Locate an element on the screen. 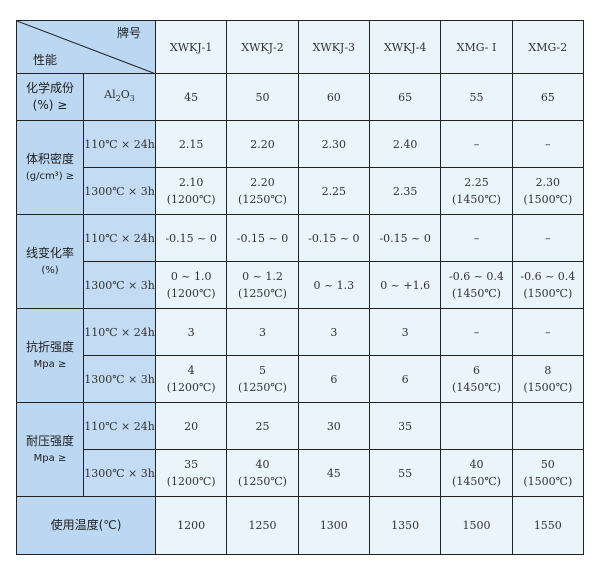 This screenshot has width=600, height=567. table-cell: 2.25 is located at coordinates (333, 191).